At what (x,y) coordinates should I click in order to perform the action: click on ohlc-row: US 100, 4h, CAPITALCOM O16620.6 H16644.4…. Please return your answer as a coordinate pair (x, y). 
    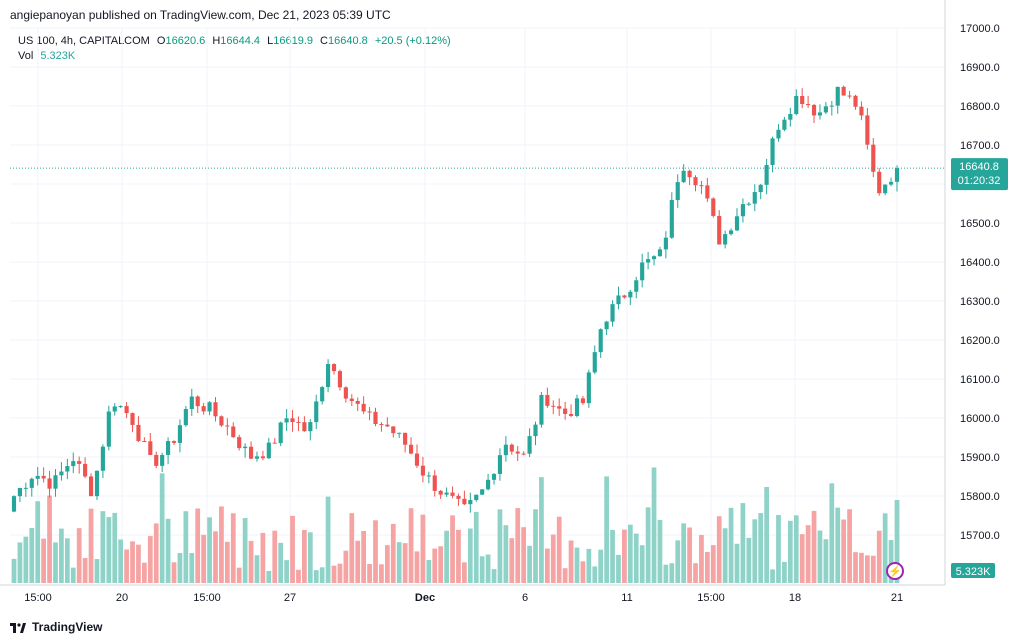
    Looking at the image, I should click on (234, 41).